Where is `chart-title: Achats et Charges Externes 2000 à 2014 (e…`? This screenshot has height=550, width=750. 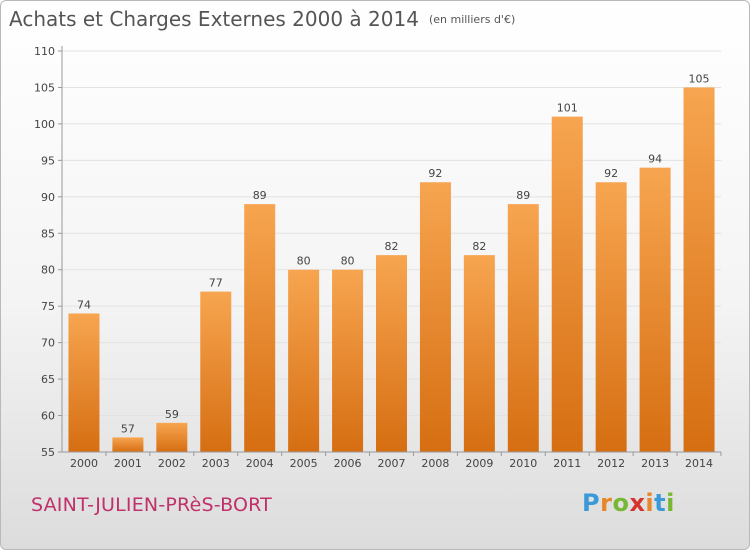
chart-title: Achats et Charges Externes 2000 à 2014 (e… is located at coordinates (262, 19).